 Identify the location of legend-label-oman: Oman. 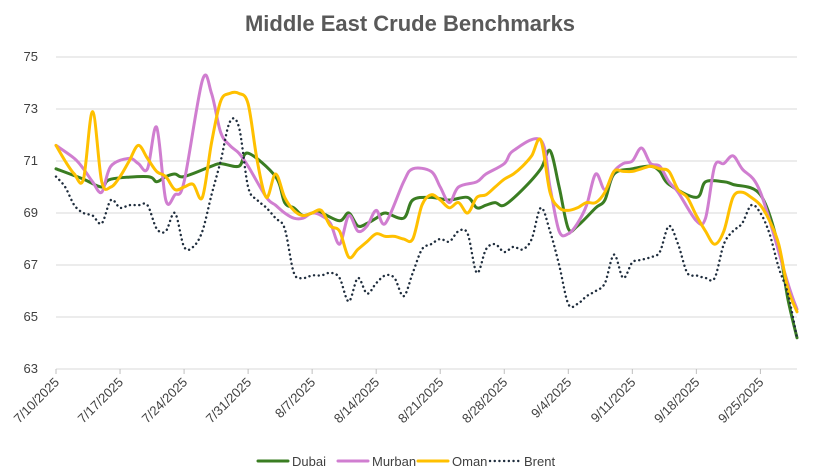
(469, 461).